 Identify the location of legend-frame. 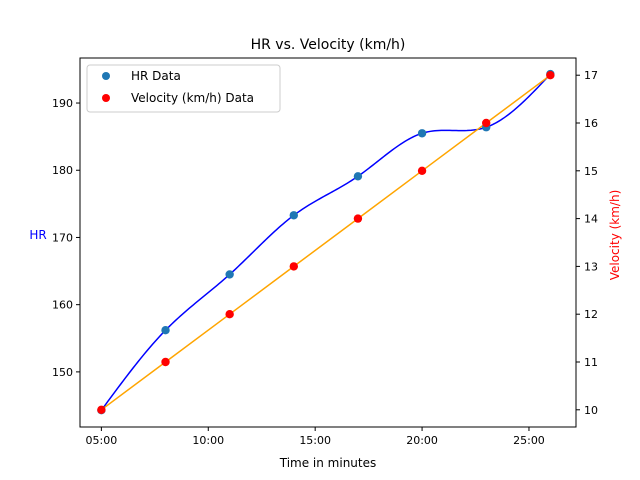
(183, 88).